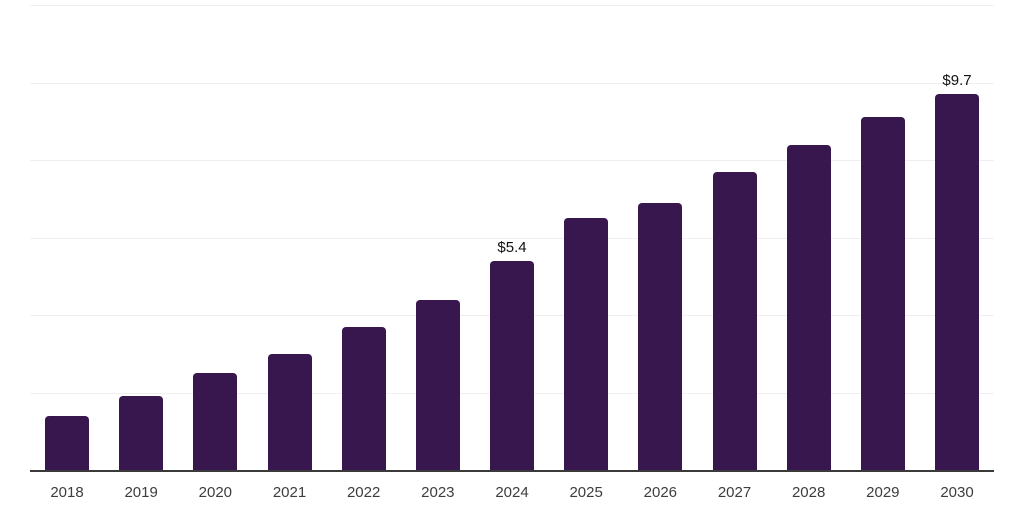  What do you see at coordinates (586, 344) in the screenshot?
I see `bar-2025` at bounding box center [586, 344].